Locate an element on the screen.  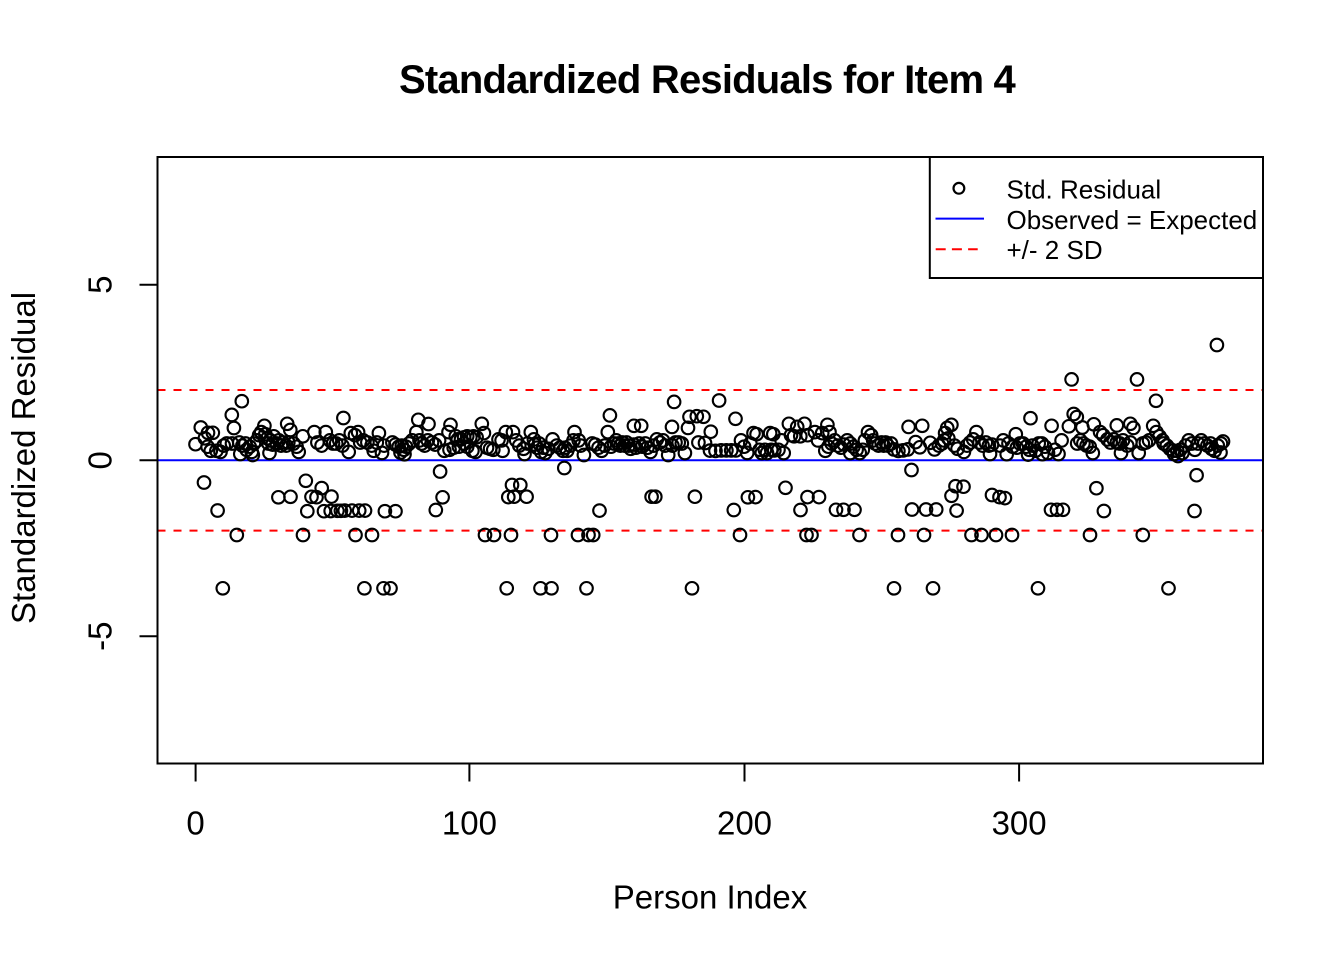
svg-text: -5 is located at coordinates (100, 636).